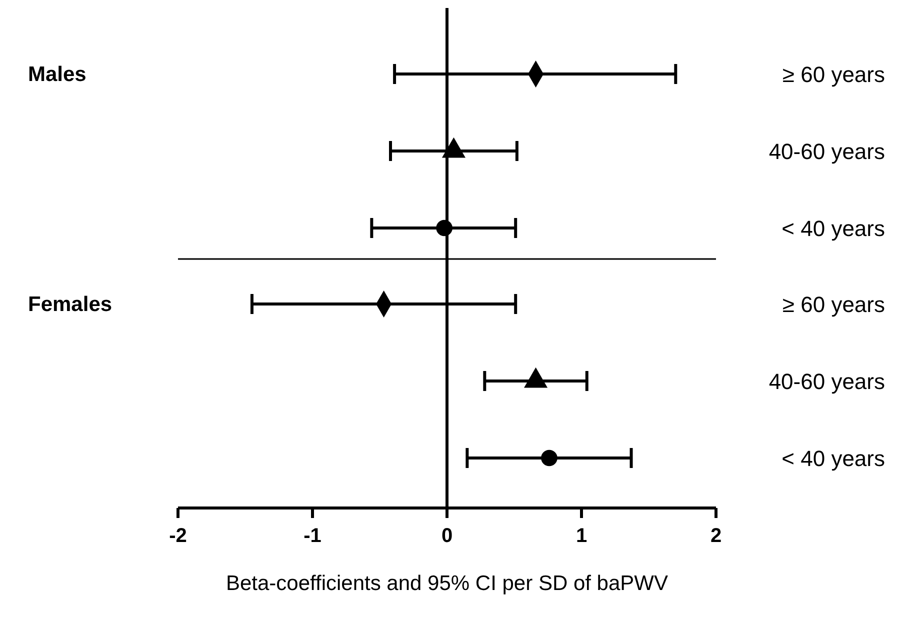  I want to click on x-tick-label: -2, so click(178, 536).